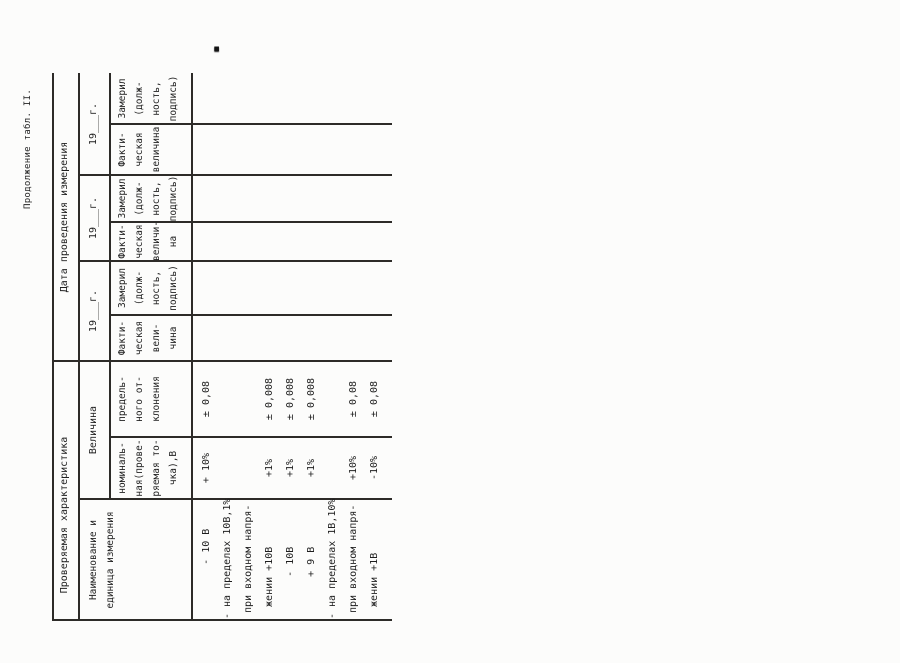 This screenshot has height=663, width=900. What do you see at coordinates (102, 560) in the screenshot?
I see `header-name-and-unit: Наименование и единица измерения` at bounding box center [102, 560].